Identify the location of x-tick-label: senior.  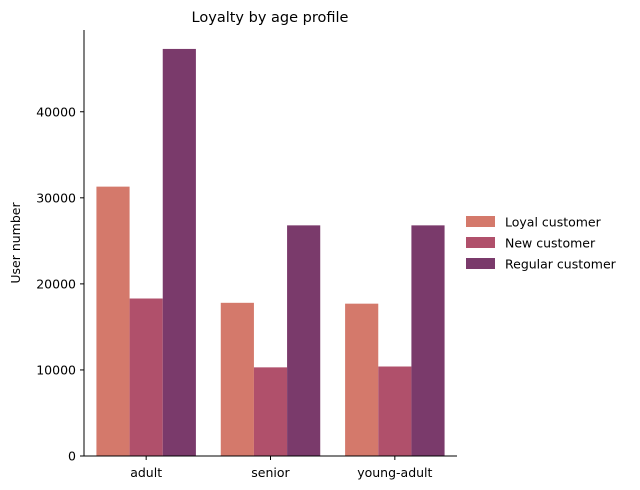
(270, 472).